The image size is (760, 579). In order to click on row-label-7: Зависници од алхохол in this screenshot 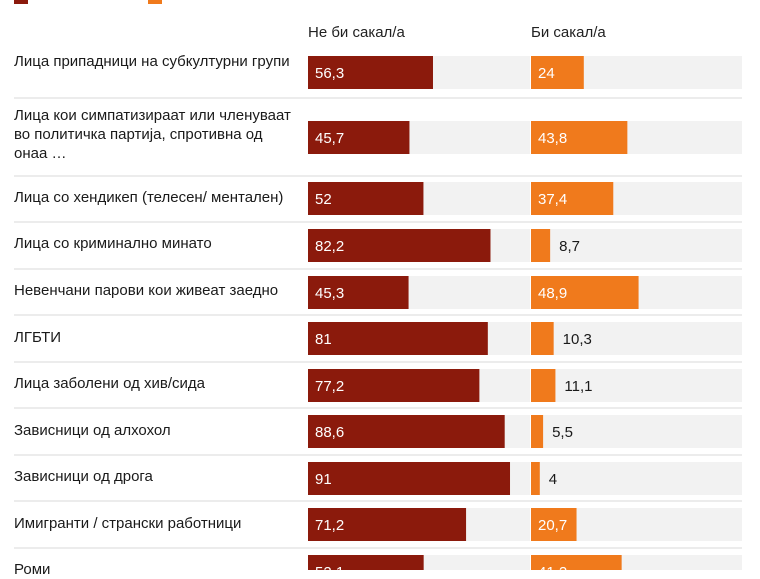, I will do `click(92, 430)`.